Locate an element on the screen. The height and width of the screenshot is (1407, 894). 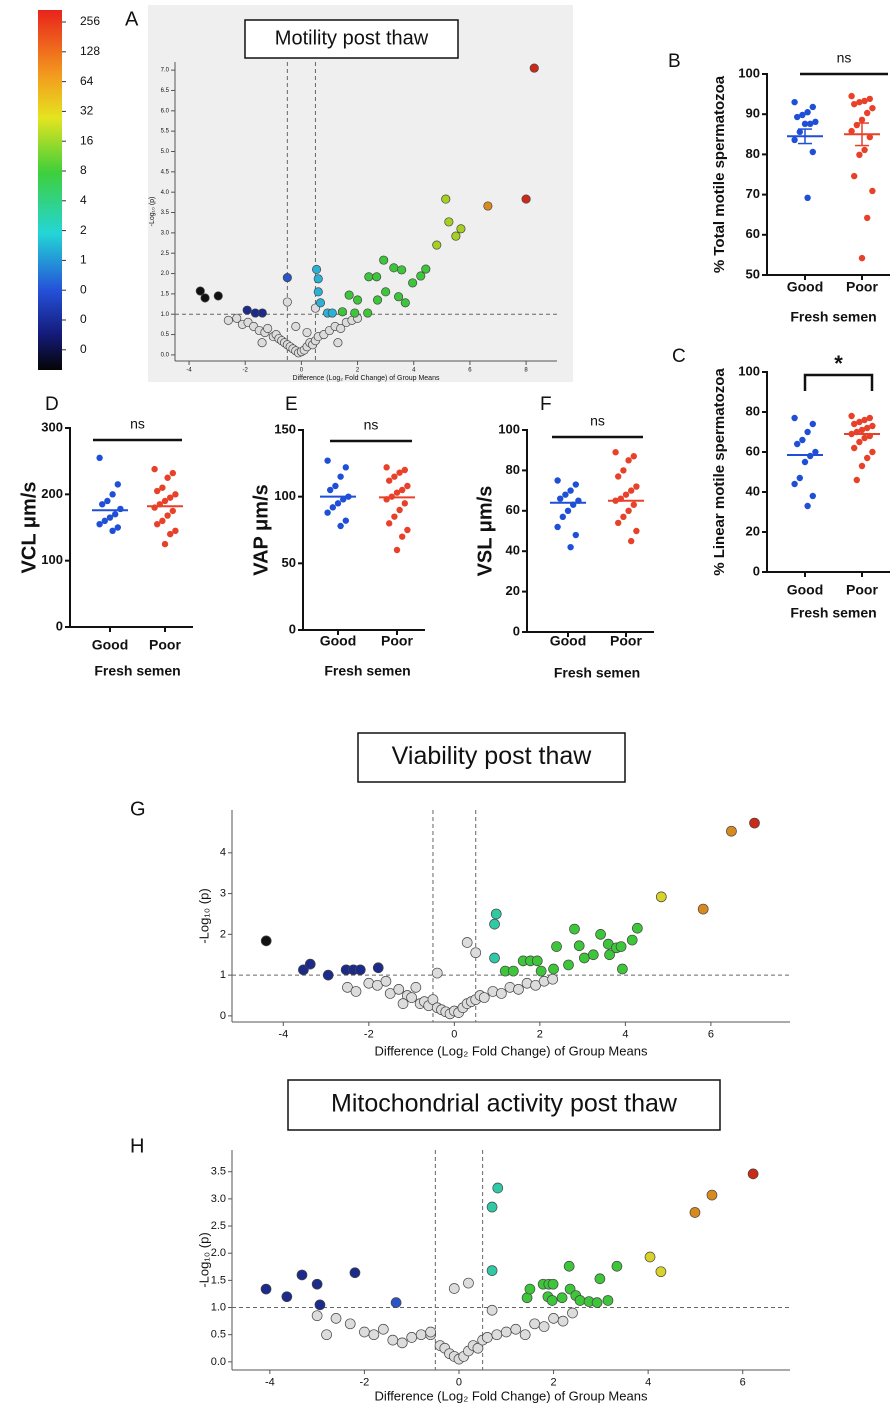
x-axis-label: Fresh semen is located at coordinates (833, 317).